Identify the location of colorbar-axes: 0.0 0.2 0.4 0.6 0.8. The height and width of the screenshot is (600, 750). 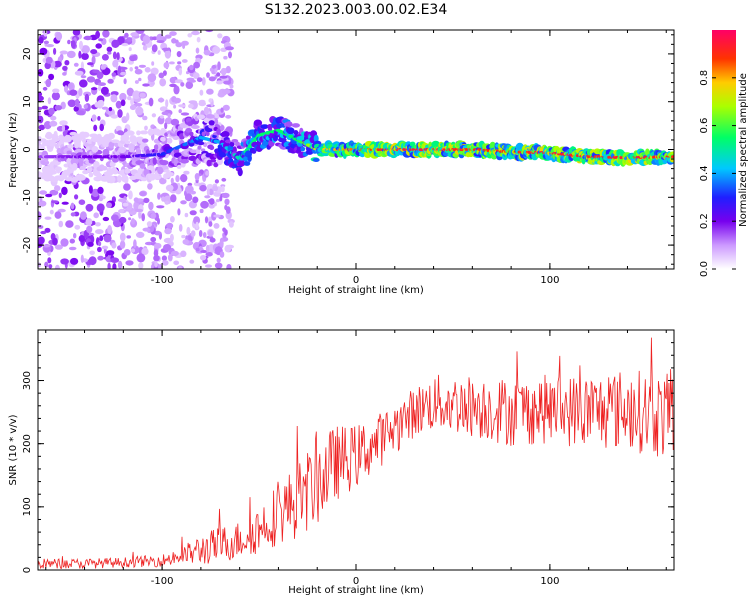
(717, 173).